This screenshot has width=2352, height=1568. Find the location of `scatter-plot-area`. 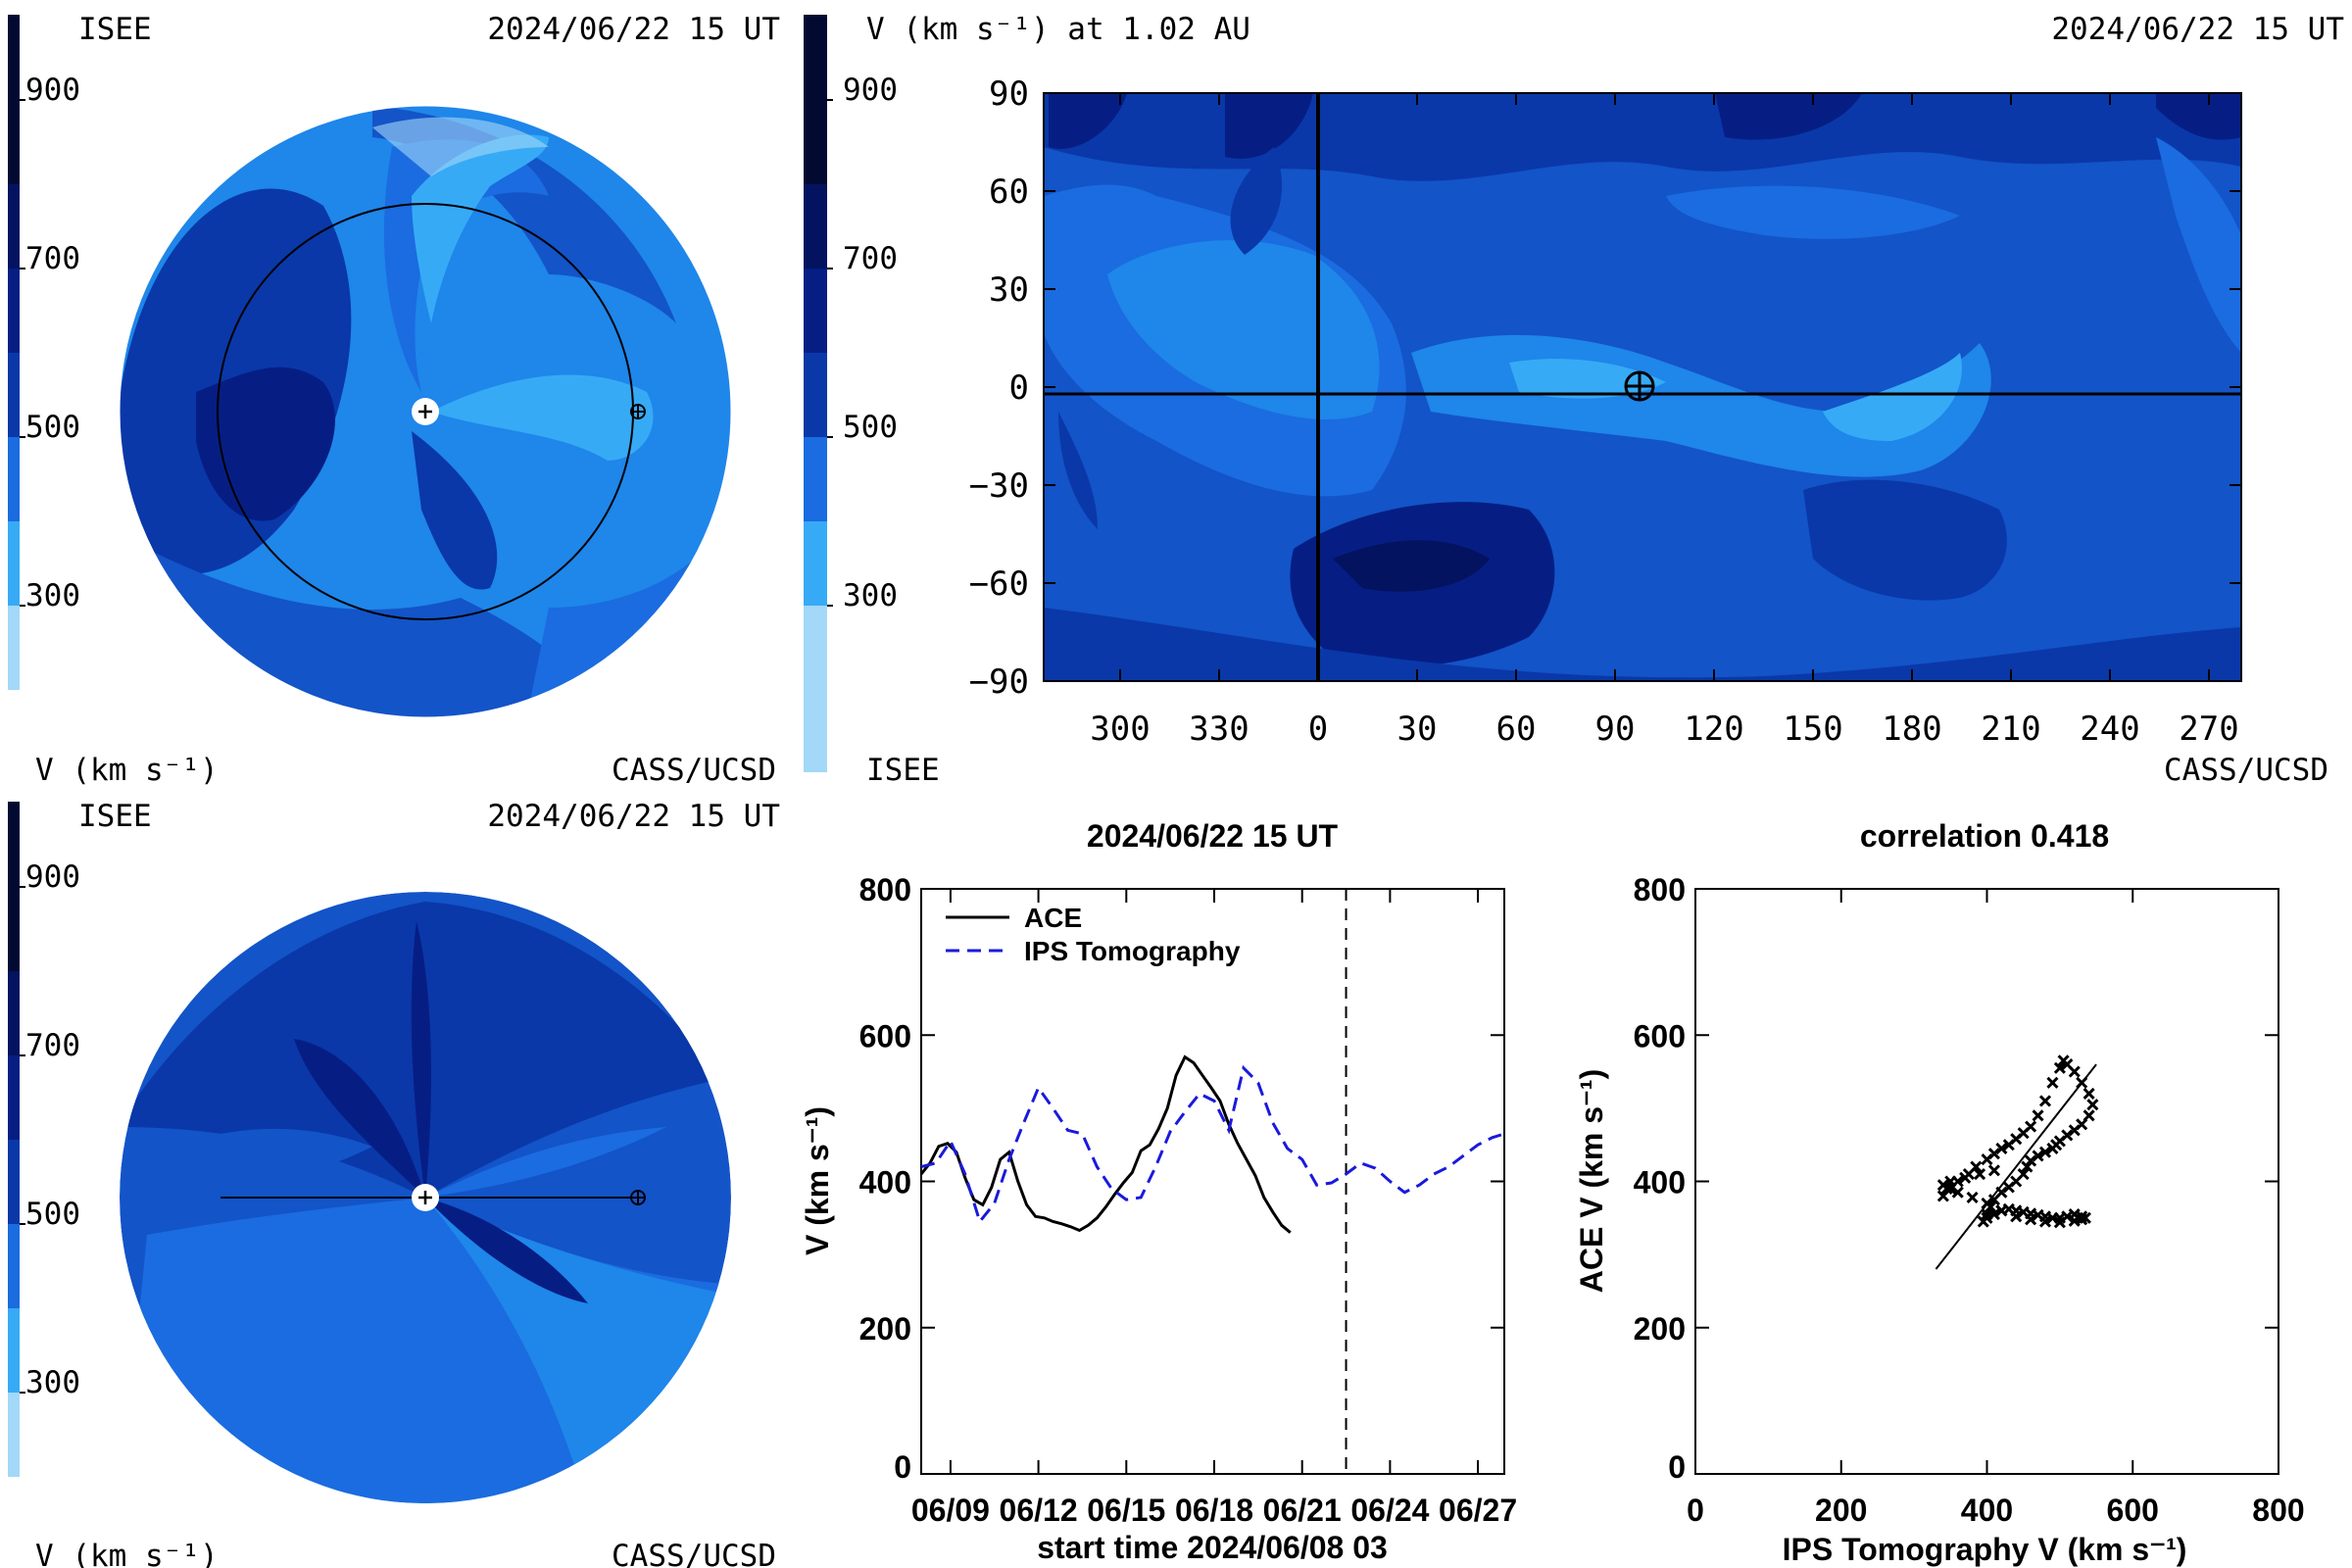

scatter-plot-area is located at coordinates (1986, 1181).